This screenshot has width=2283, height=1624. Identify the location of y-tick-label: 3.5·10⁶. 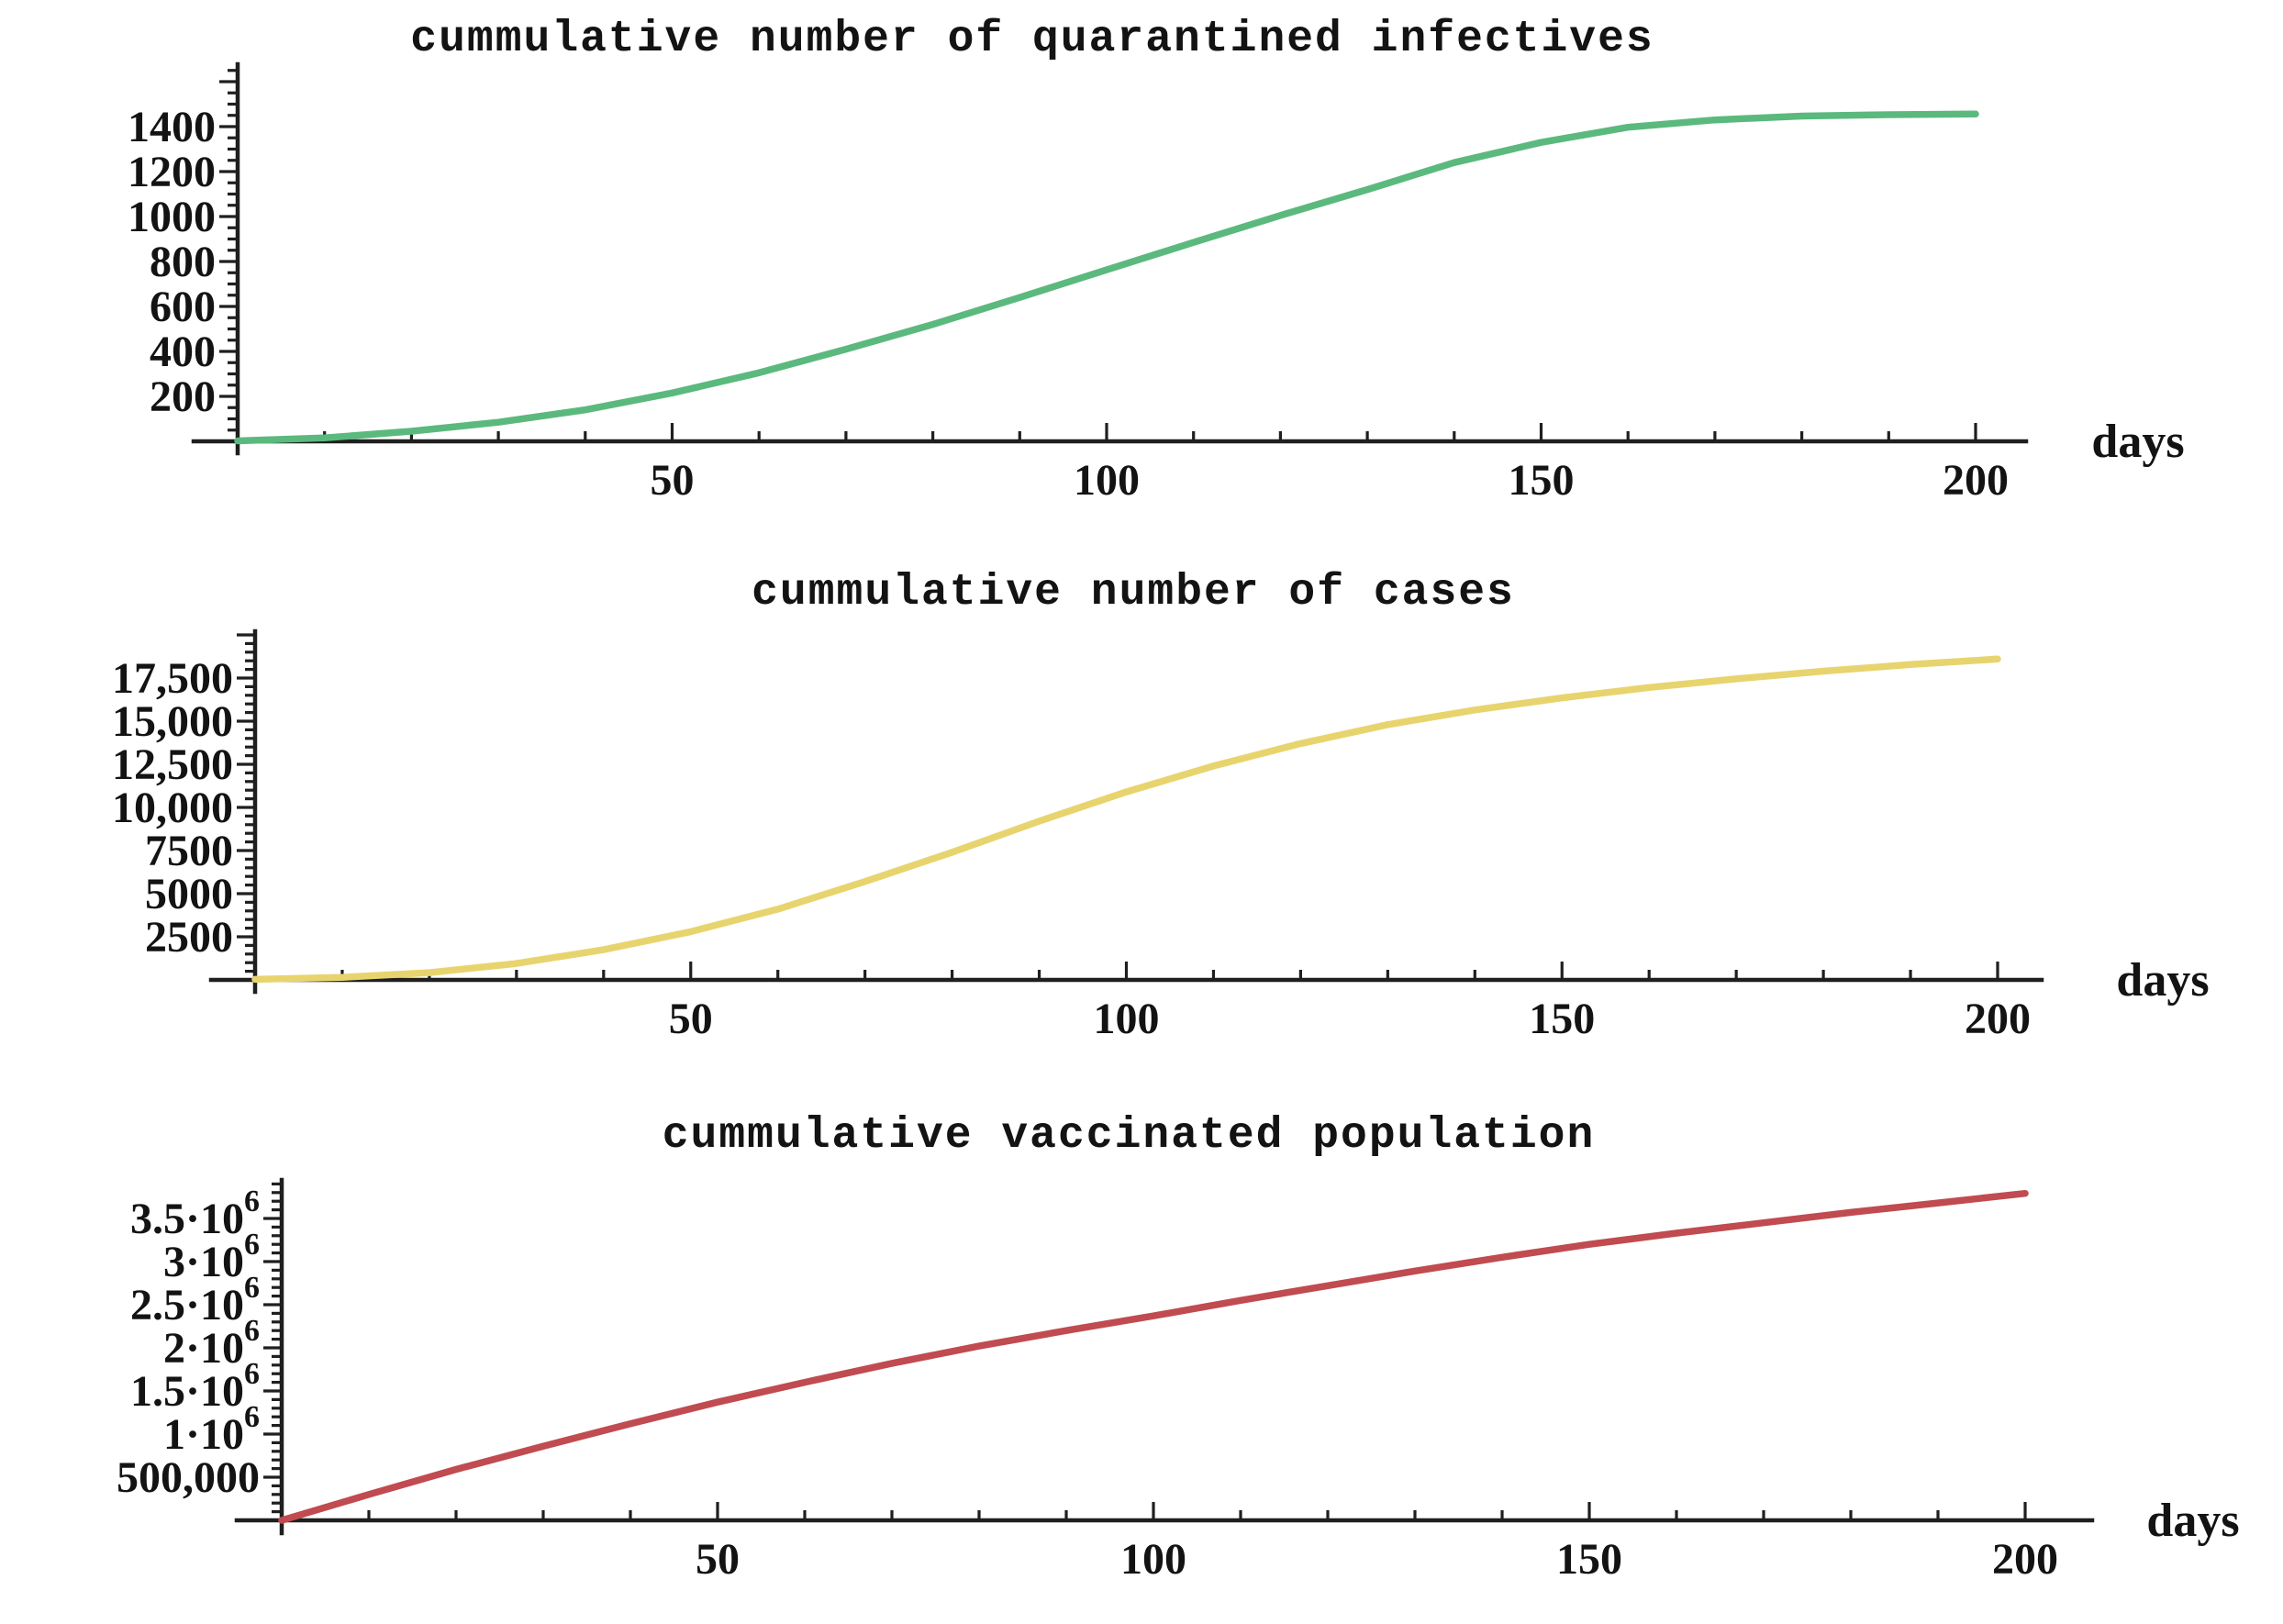
(195, 1214).